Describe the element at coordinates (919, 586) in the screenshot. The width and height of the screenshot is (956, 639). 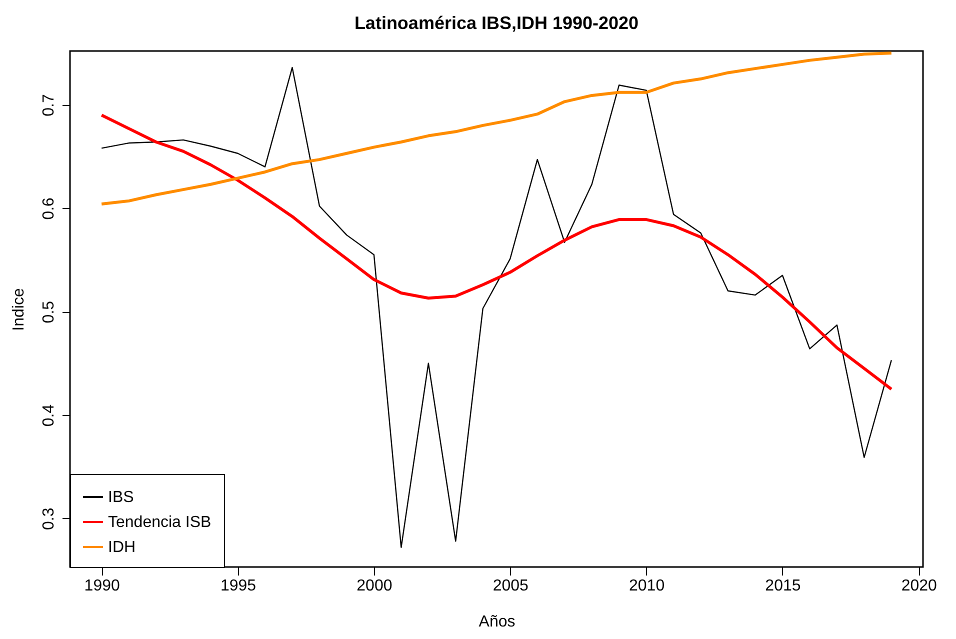
I see `x-tick-label: 2020` at that location.